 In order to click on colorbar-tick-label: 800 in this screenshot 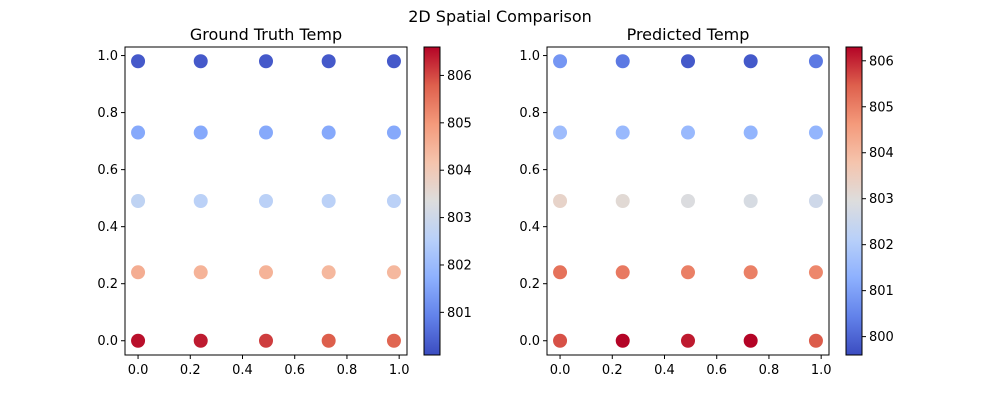, I will do `click(881, 337)`.